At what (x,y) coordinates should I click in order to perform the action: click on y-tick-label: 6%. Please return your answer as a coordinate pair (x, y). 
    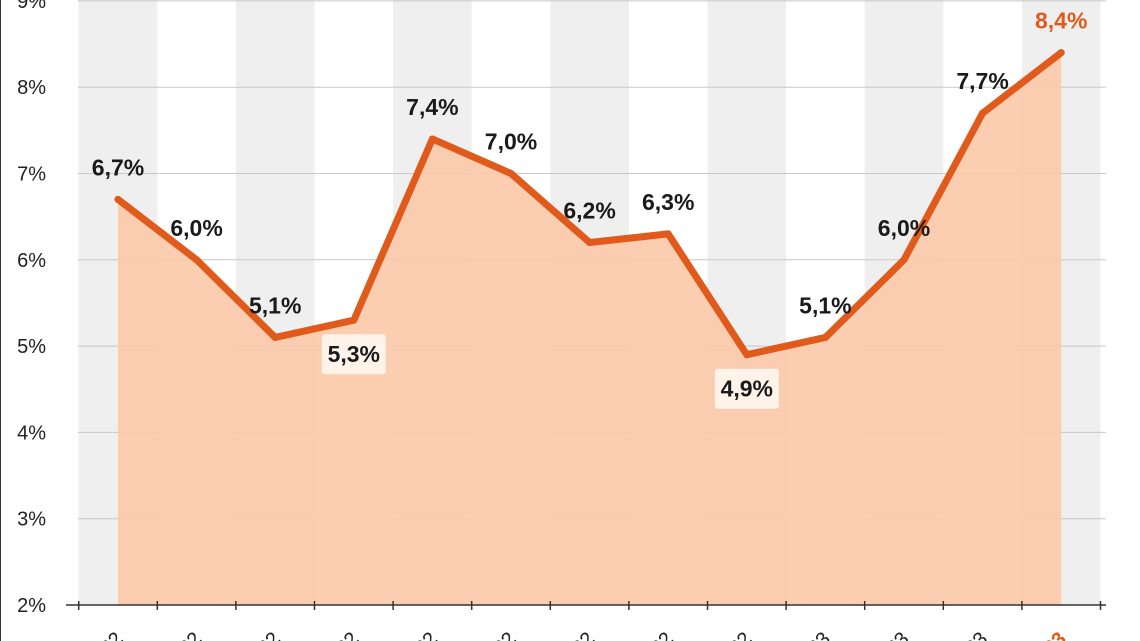
    Looking at the image, I should click on (31, 261).